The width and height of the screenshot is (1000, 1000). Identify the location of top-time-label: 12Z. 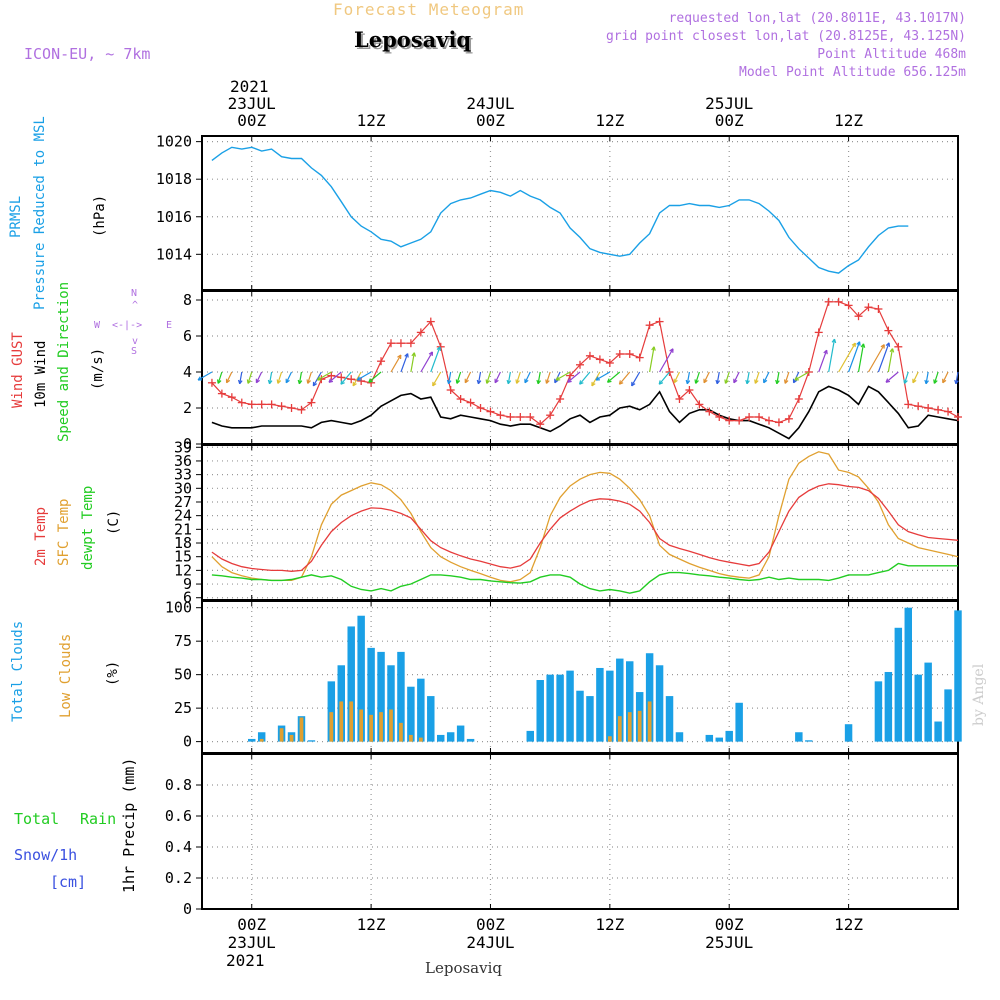
(609, 120).